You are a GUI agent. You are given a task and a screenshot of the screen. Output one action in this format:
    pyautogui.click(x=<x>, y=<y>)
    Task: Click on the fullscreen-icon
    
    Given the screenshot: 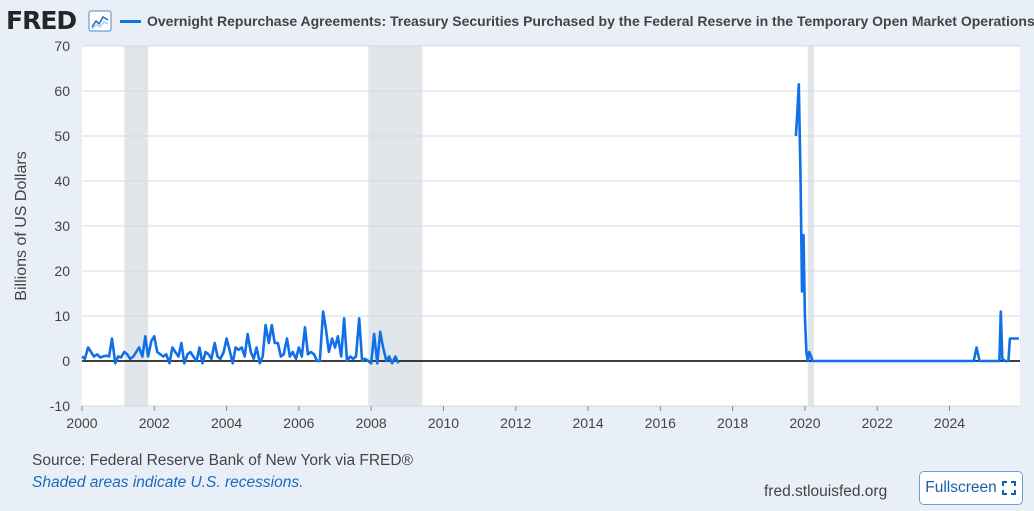 What is the action you would take?
    pyautogui.click(x=1008, y=488)
    